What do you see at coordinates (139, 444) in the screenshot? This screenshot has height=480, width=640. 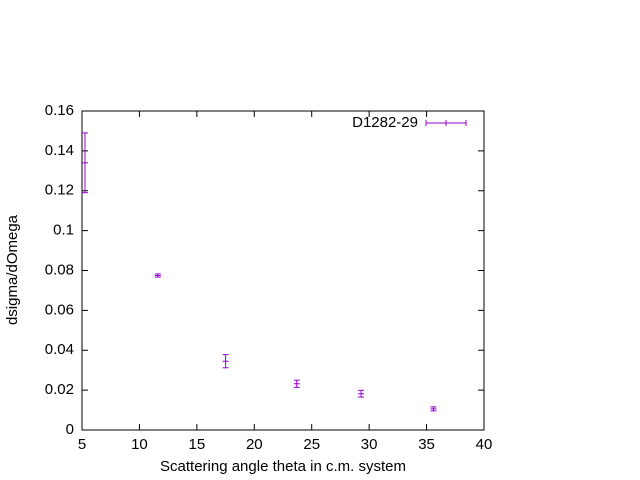 I see `x-tick-label: 10` at bounding box center [139, 444].